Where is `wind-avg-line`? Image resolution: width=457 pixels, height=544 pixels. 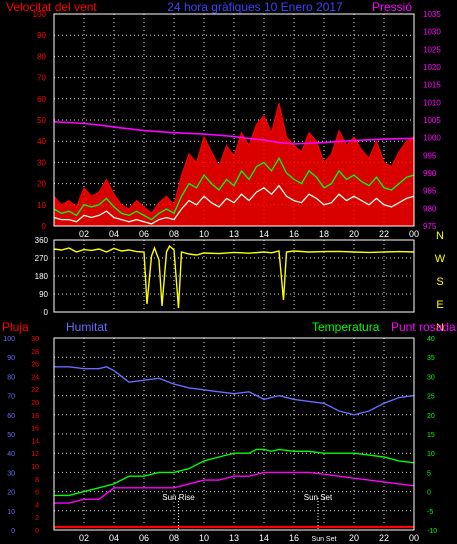 wind-avg-line is located at coordinates (234, 188).